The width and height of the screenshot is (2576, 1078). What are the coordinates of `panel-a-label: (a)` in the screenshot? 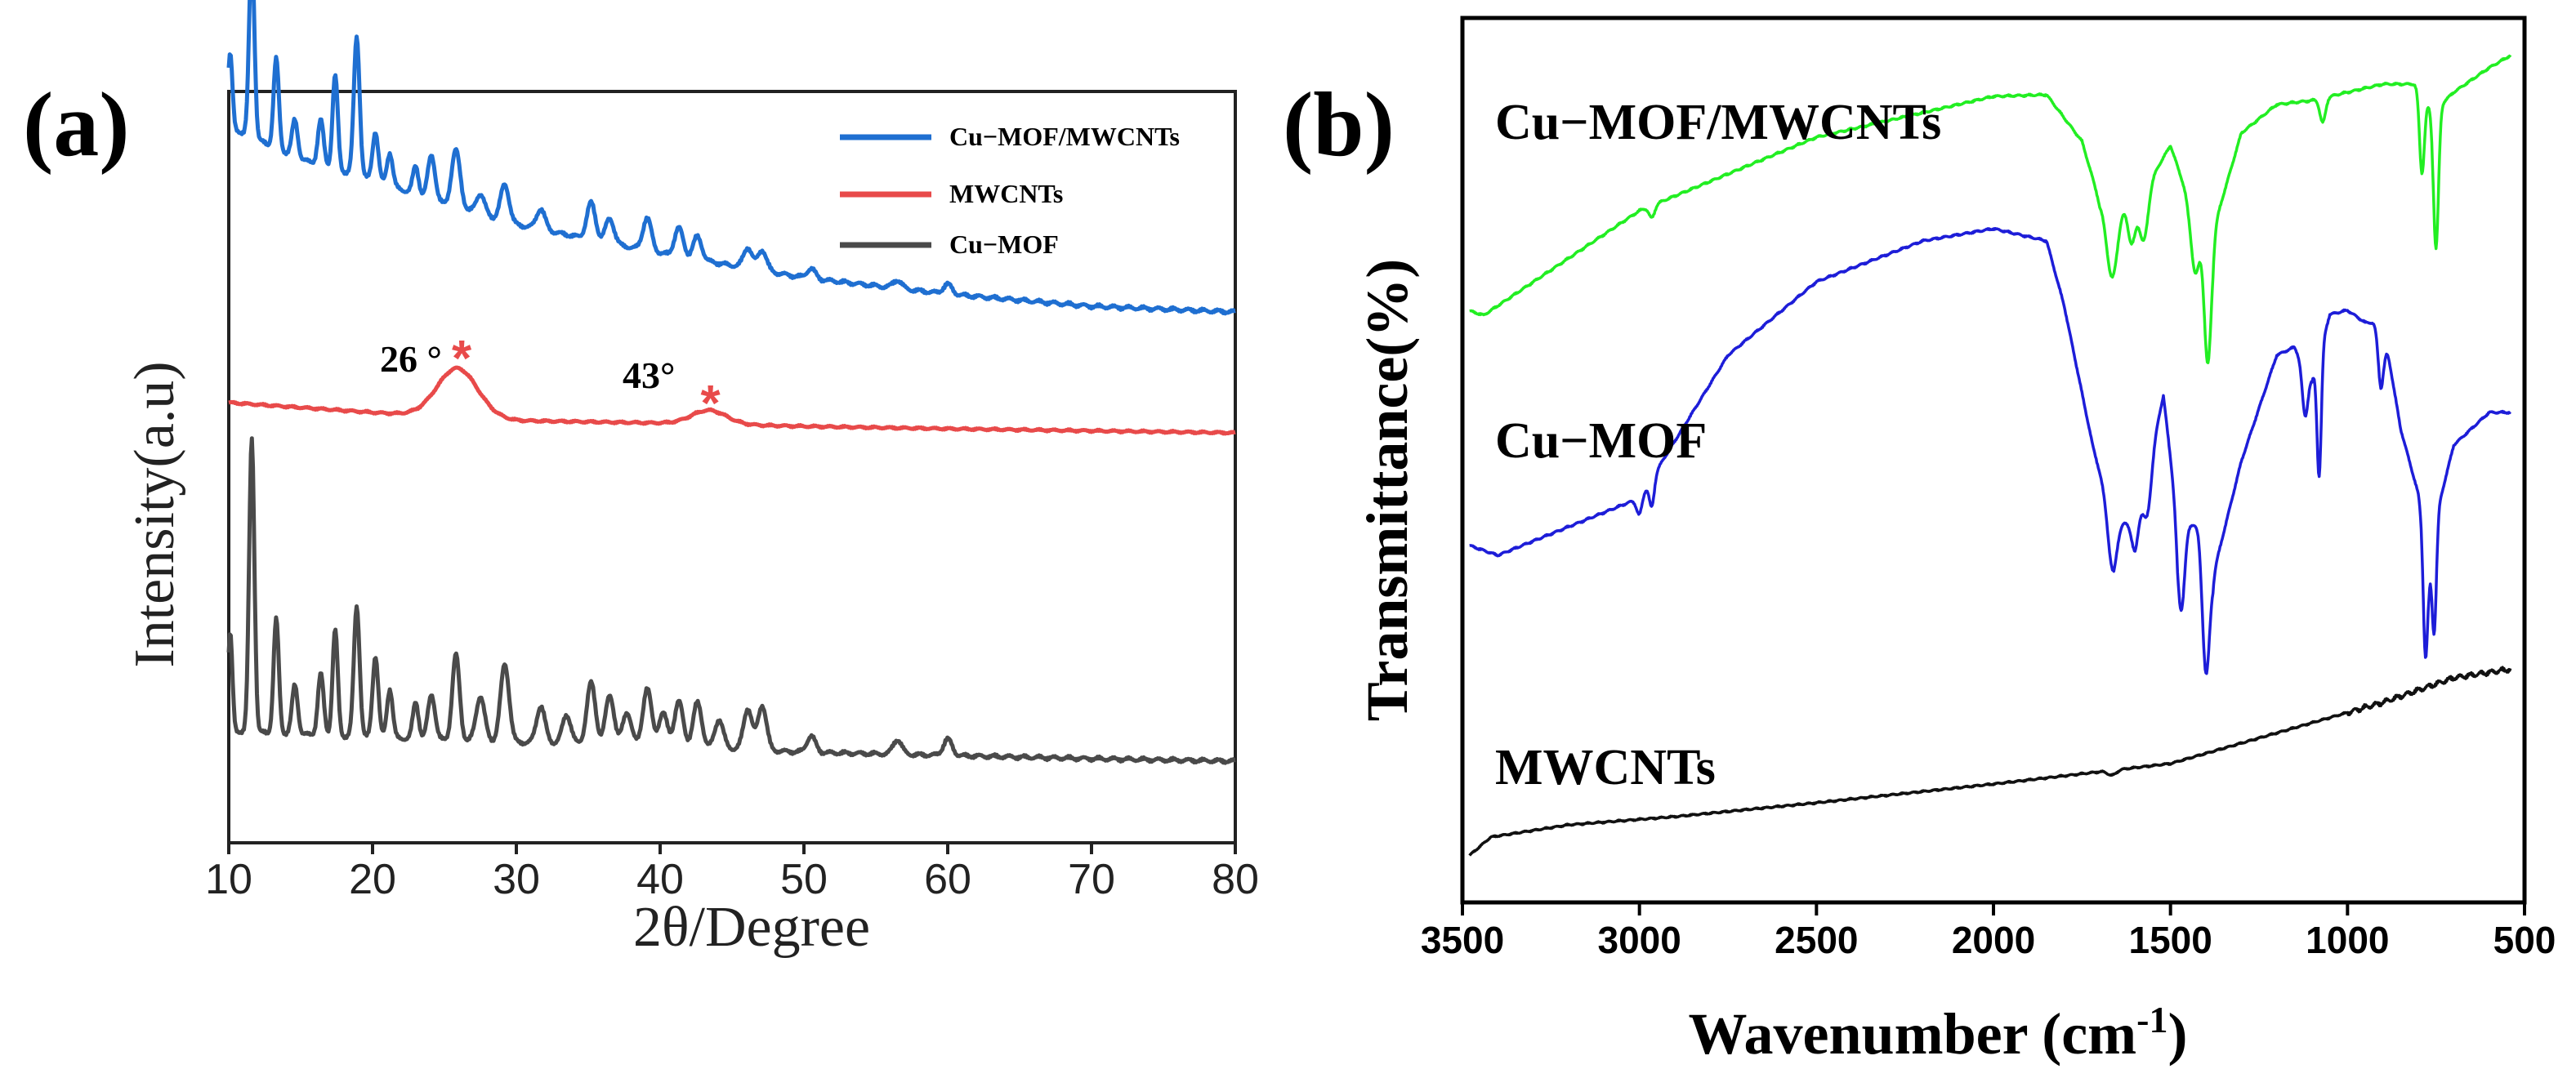 It's located at (77, 125).